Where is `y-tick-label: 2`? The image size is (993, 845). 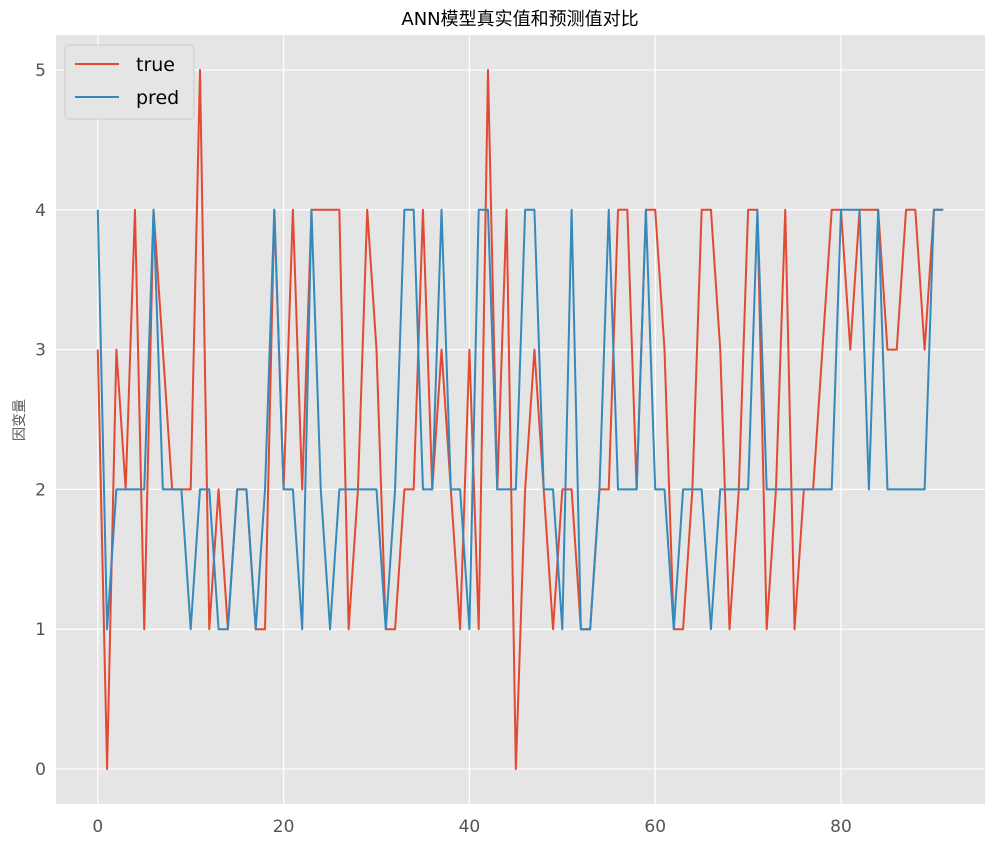 y-tick-label: 2 is located at coordinates (40, 490).